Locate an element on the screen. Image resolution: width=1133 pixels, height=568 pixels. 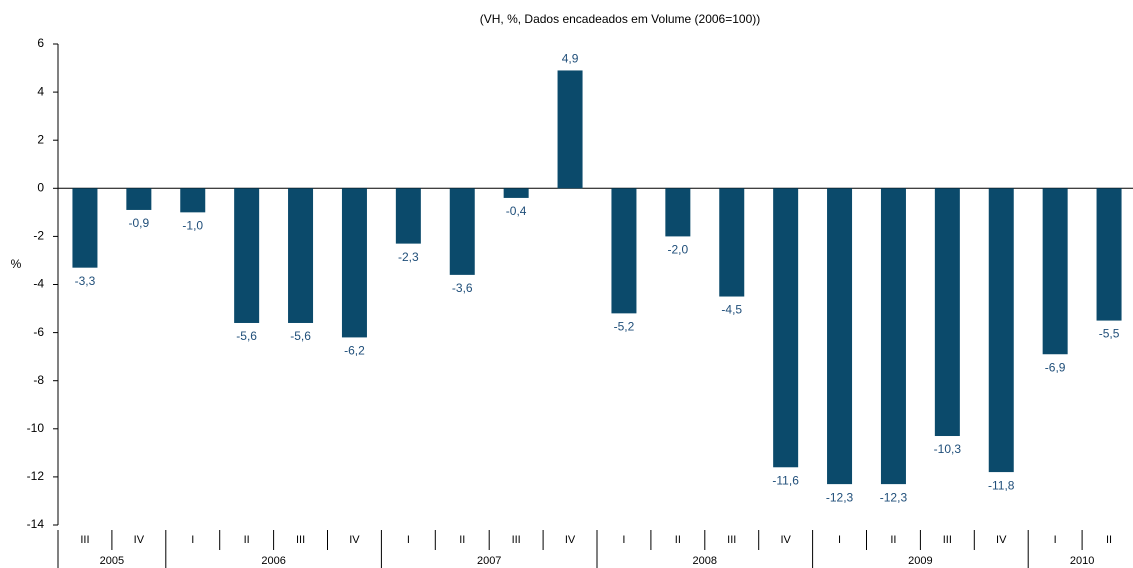
y-tick-label: -8 is located at coordinates (38, 380).